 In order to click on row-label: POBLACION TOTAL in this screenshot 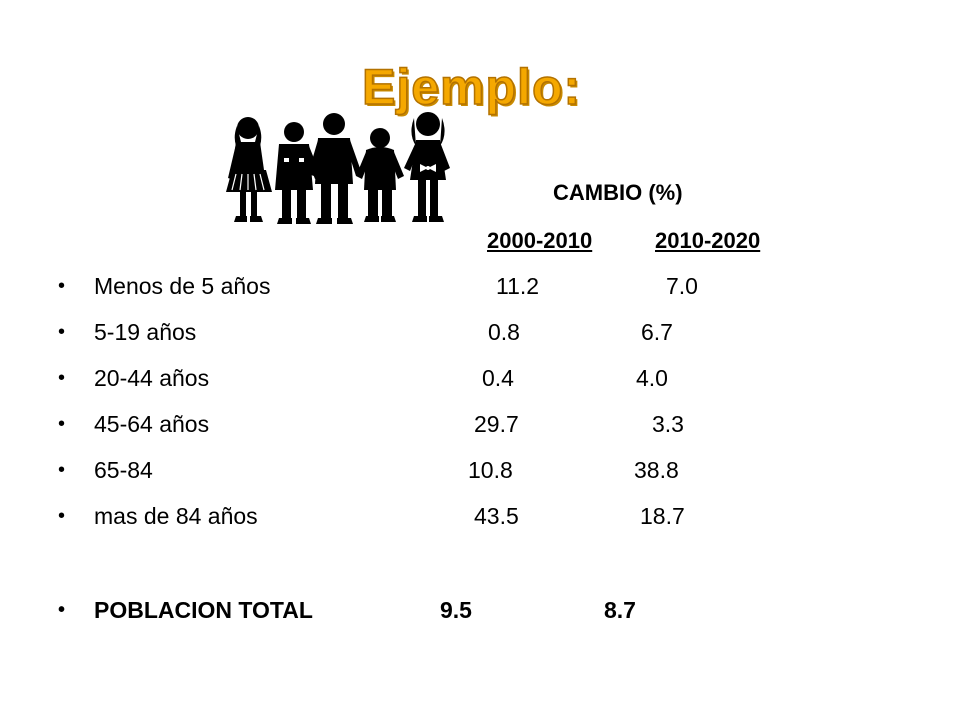, I will do `click(203, 610)`.